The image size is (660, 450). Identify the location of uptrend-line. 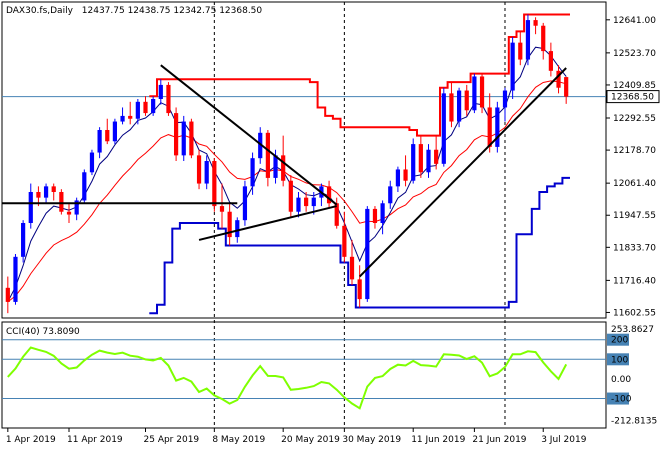
(462, 172).